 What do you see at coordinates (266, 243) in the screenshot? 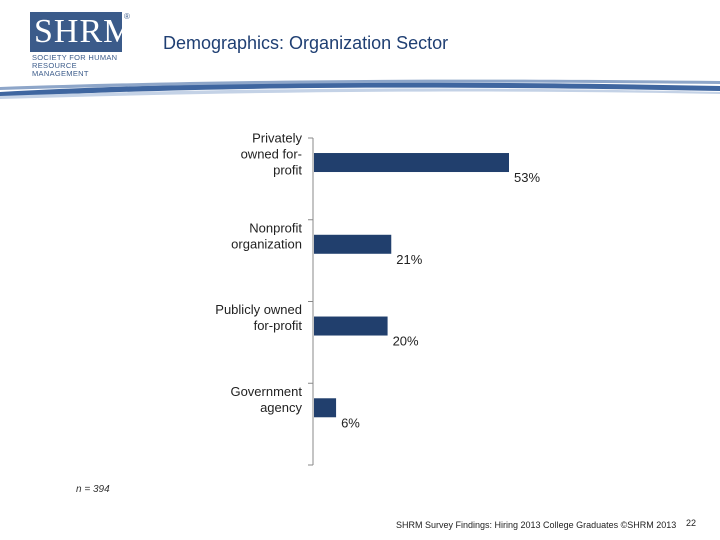
I see `category-label-line: organization` at bounding box center [266, 243].